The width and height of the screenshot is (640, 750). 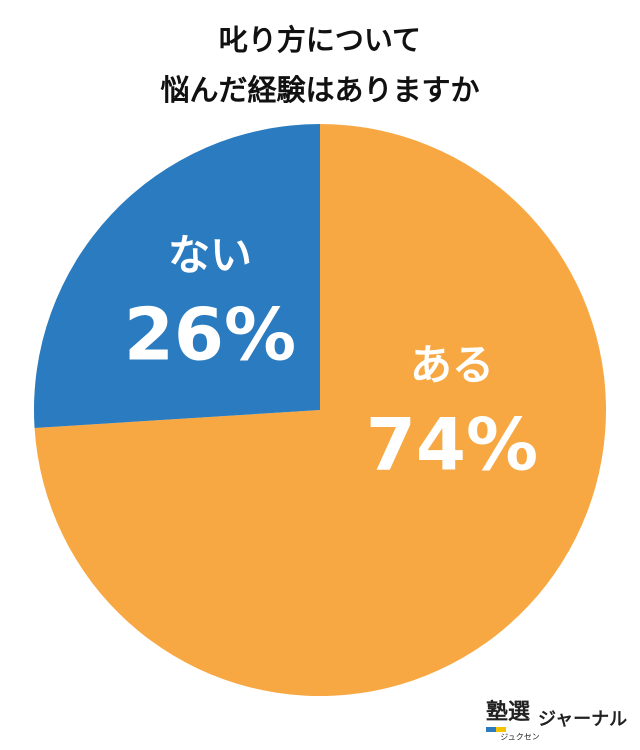 I want to click on logo-suffix: ジャーナル, so click(x=582, y=719).